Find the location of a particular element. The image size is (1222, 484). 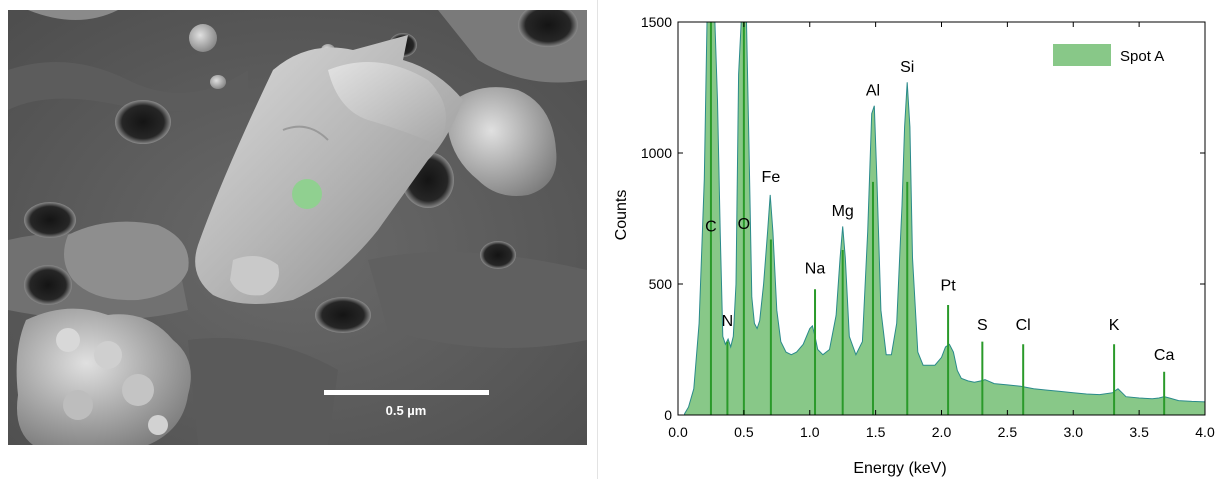

peak-label-si: Si is located at coordinates (907, 67).